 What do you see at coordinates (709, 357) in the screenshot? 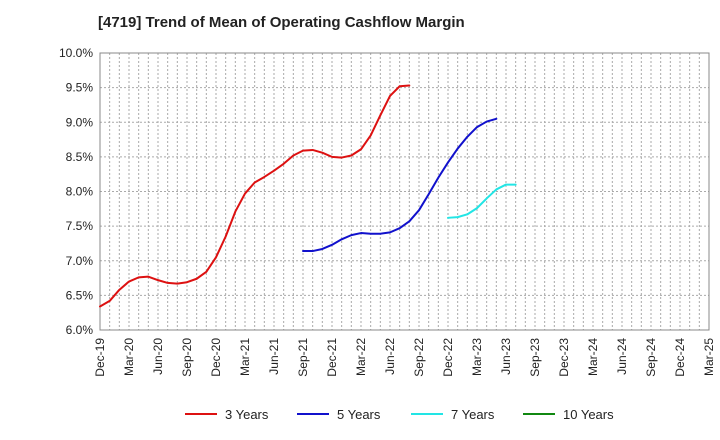
I see `x-tick-label: Mar-25` at bounding box center [709, 357].